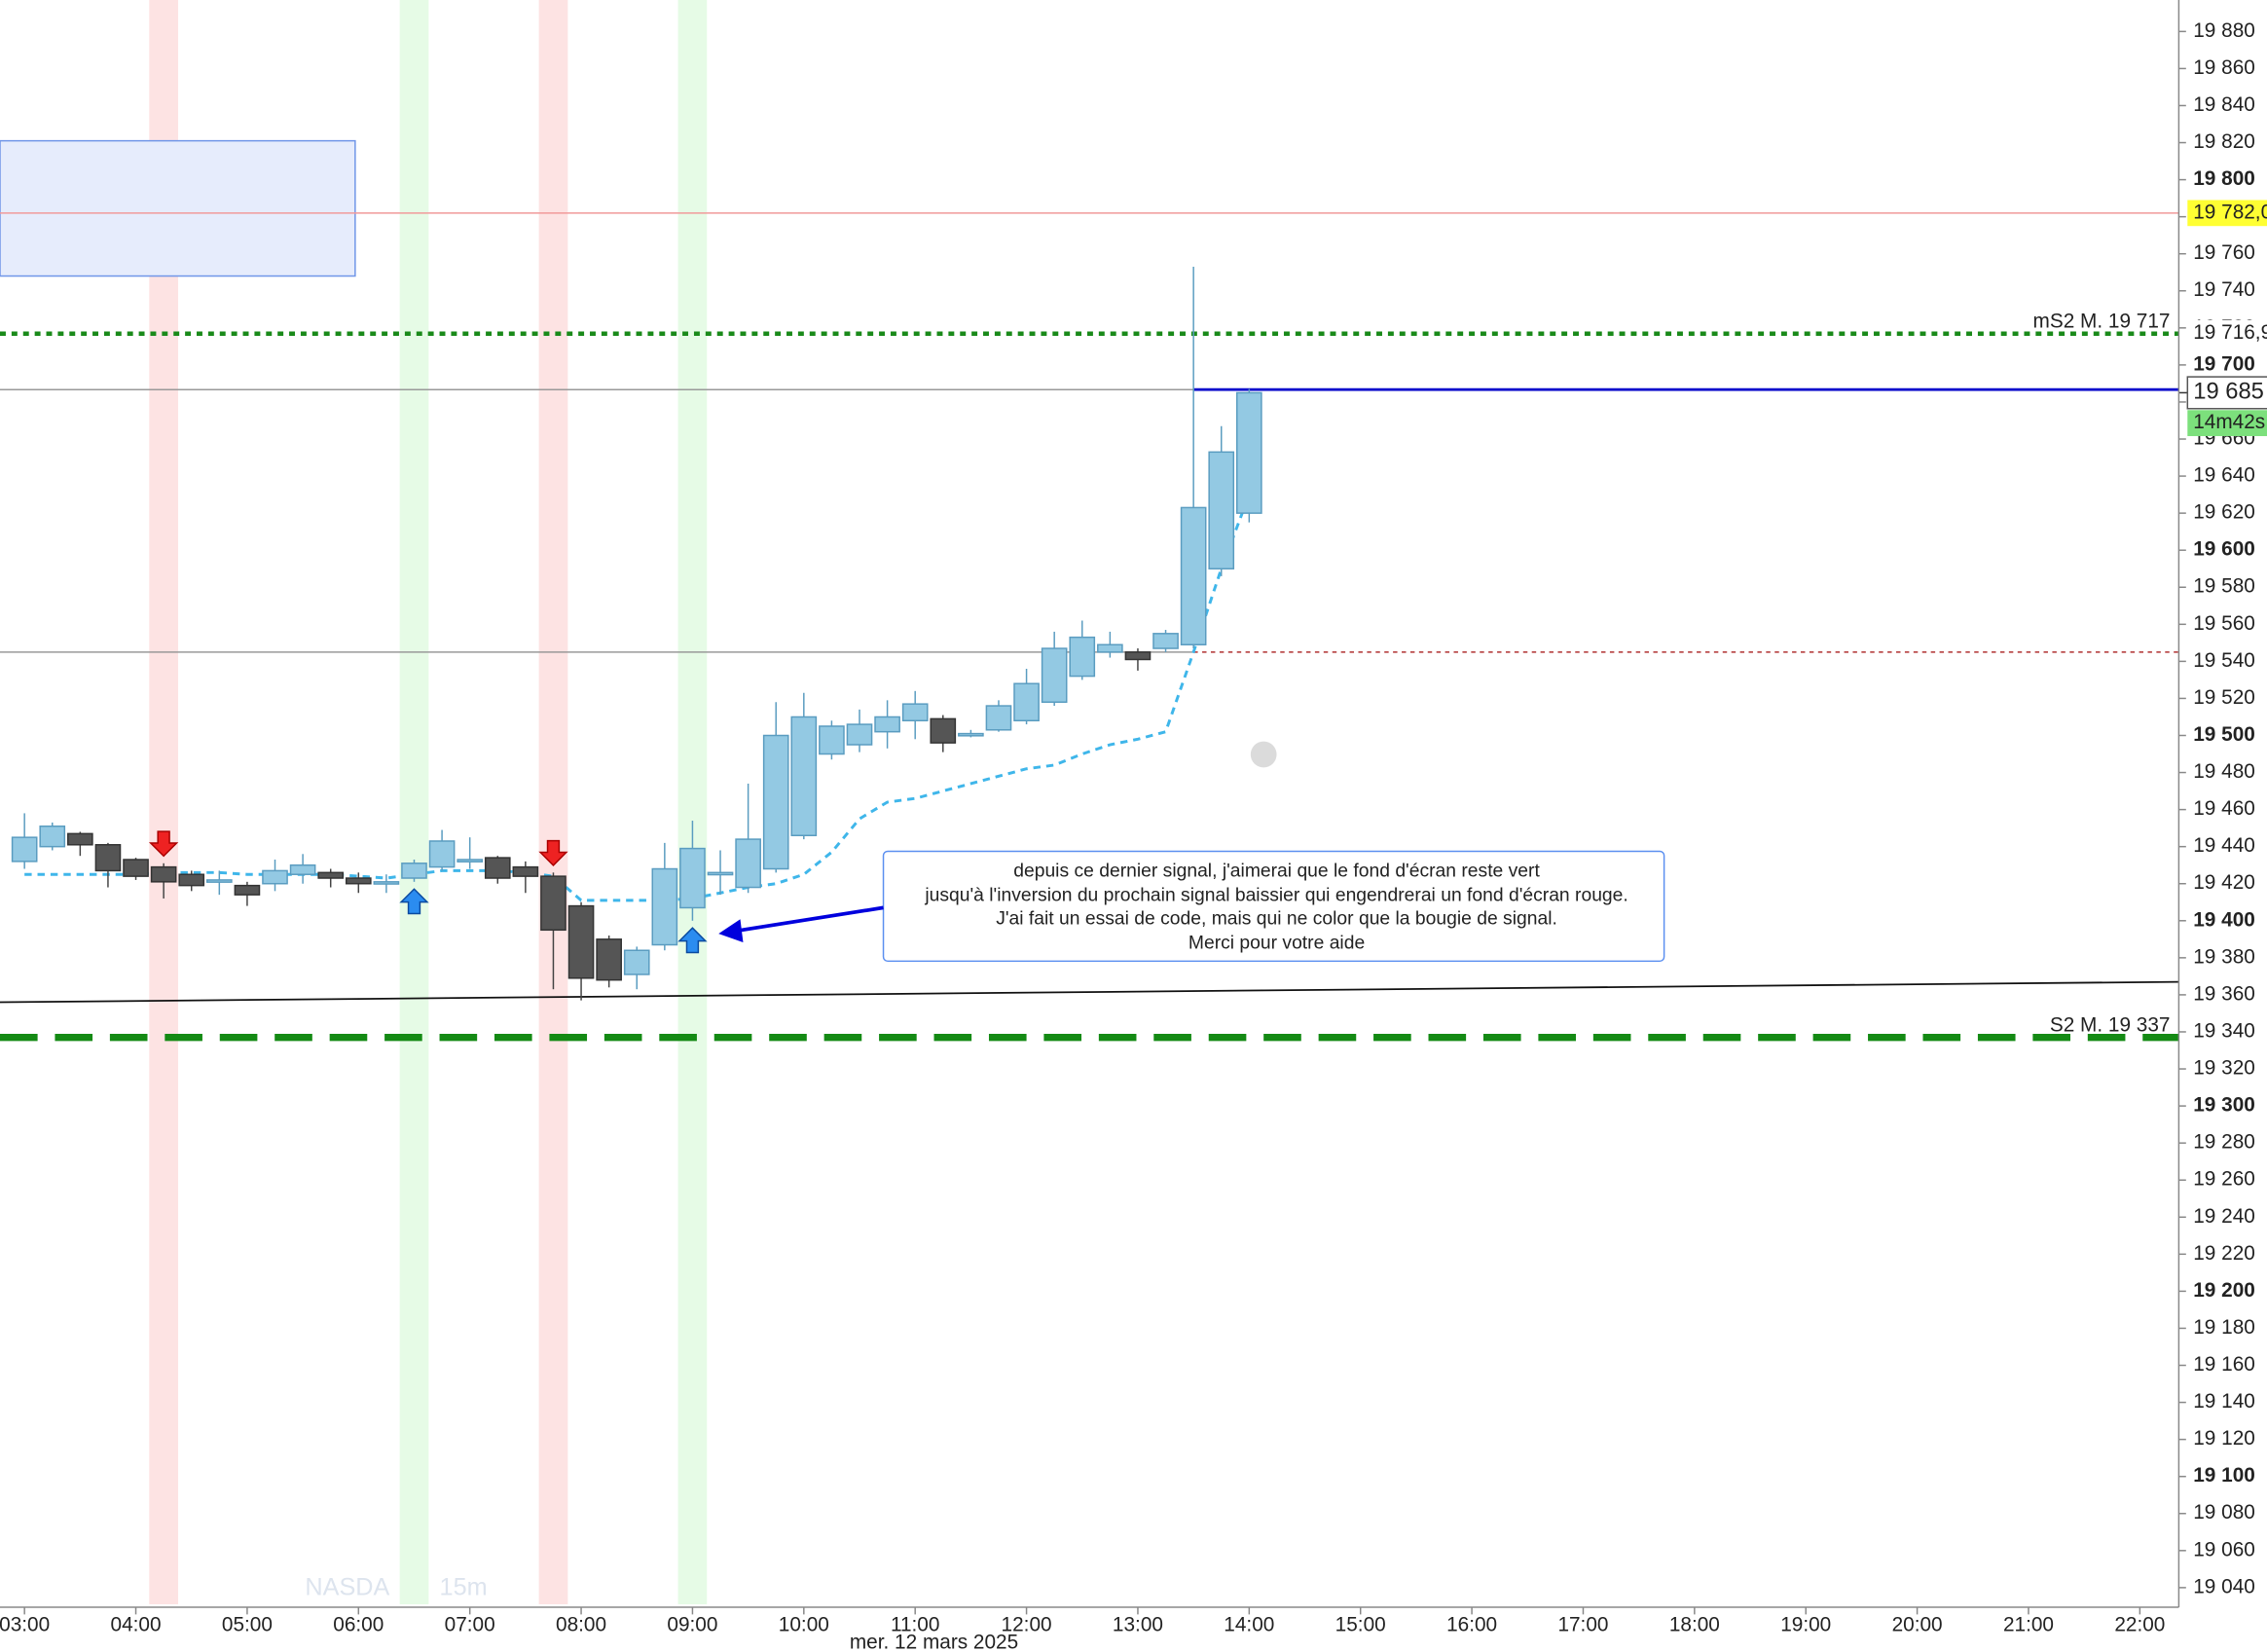 The image size is (2267, 1652). I want to click on last-price-label: 19 685, so click(2228, 392).